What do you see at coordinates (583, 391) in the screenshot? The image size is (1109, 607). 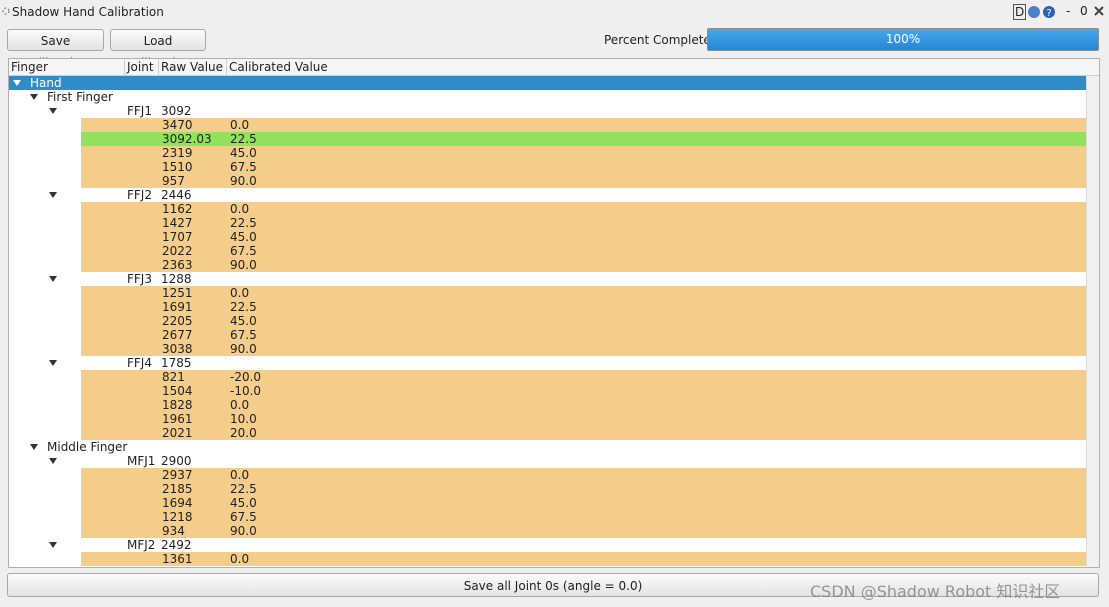 I see `calibration-row: 1504 -10.0` at bounding box center [583, 391].